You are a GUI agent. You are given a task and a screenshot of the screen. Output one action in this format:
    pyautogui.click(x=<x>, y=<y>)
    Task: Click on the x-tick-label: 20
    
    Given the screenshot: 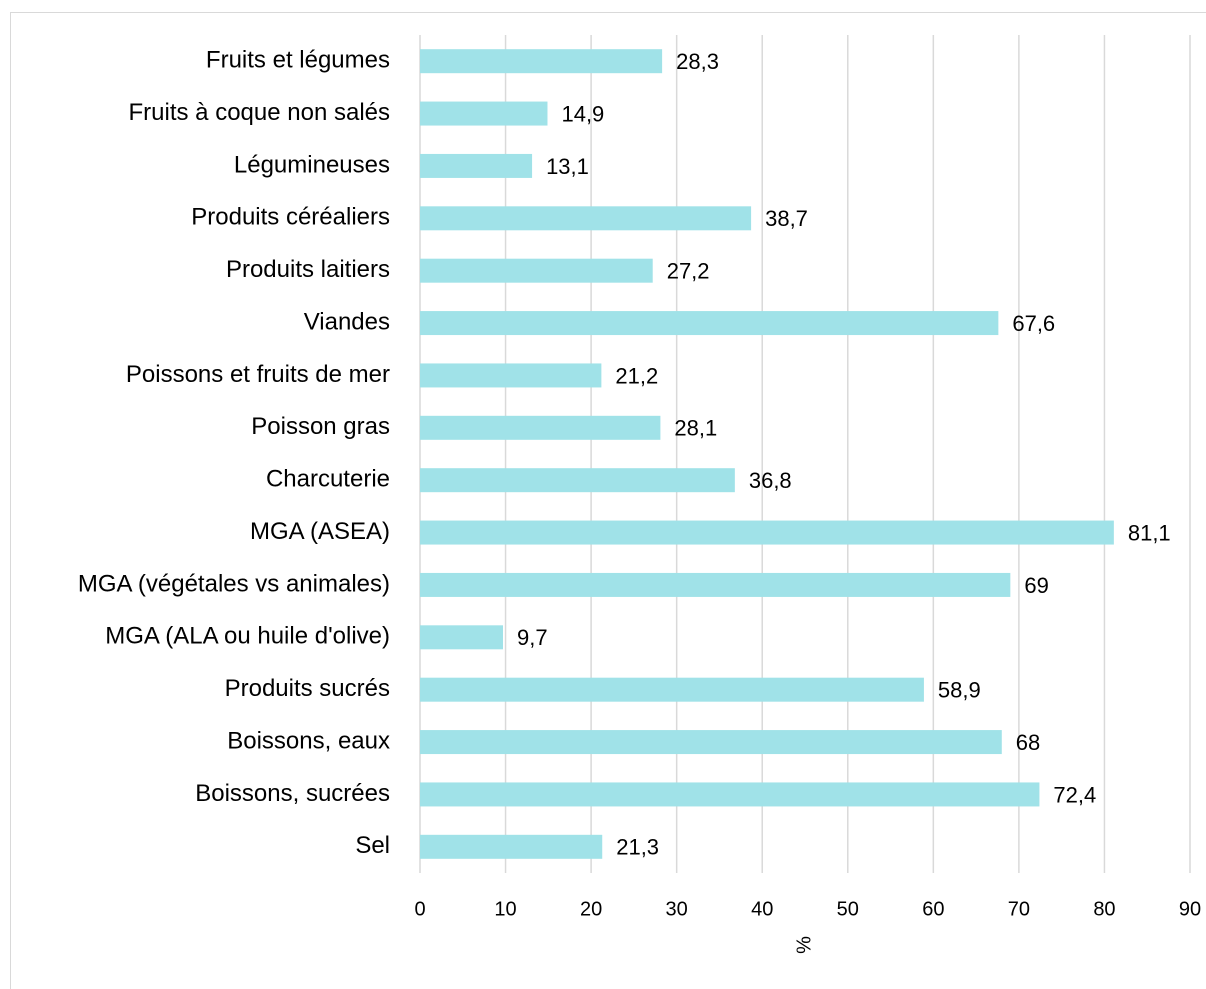 What is the action you would take?
    pyautogui.click(x=591, y=909)
    